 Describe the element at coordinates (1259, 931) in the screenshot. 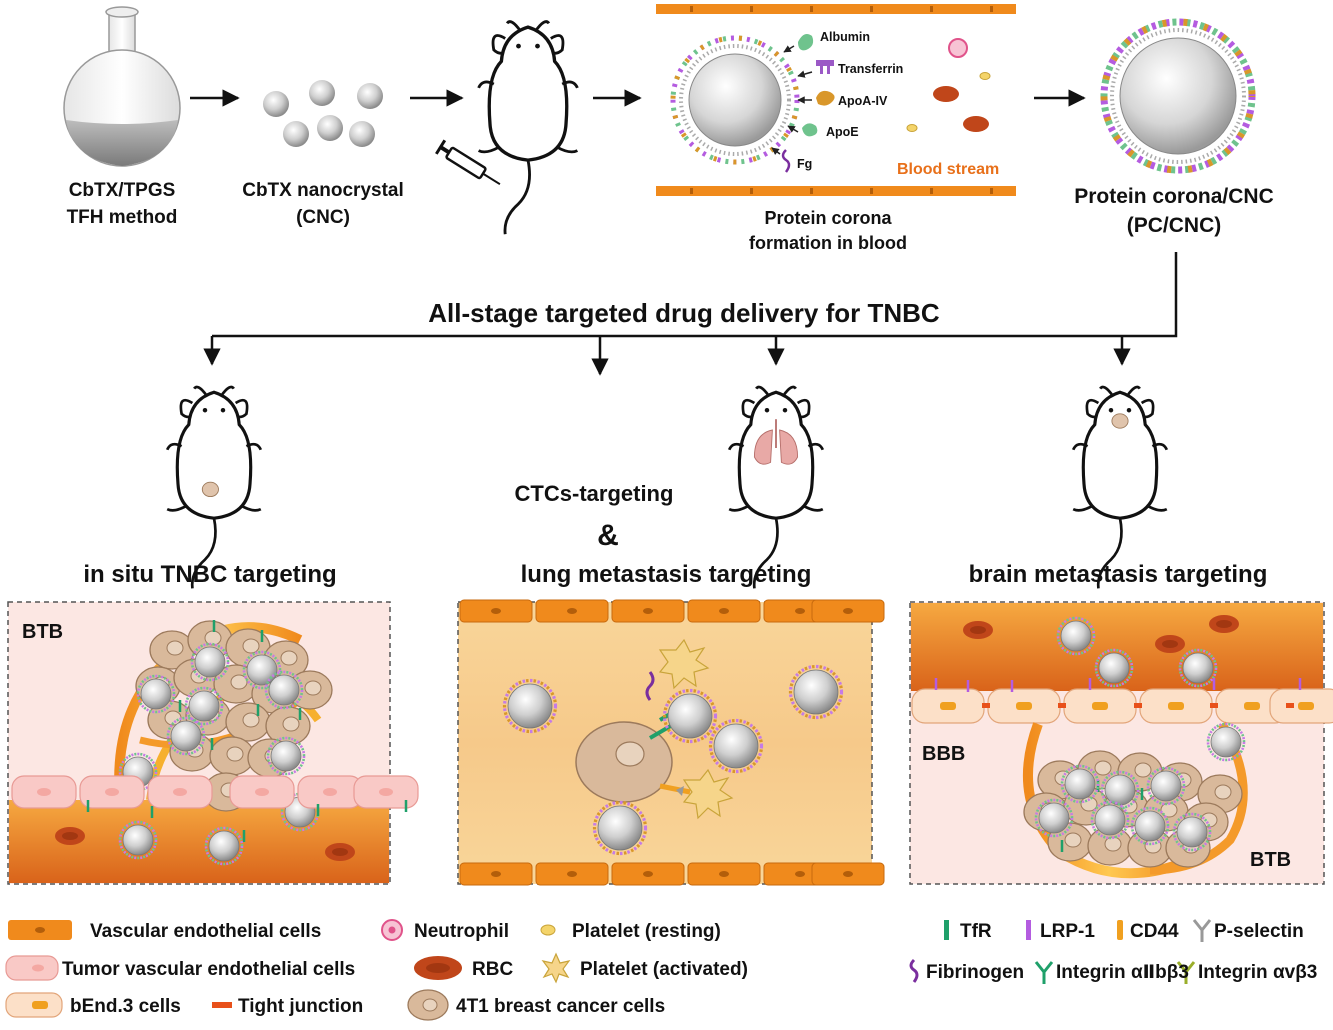

I see `legend-label-pselectin: P-selectin` at that location.